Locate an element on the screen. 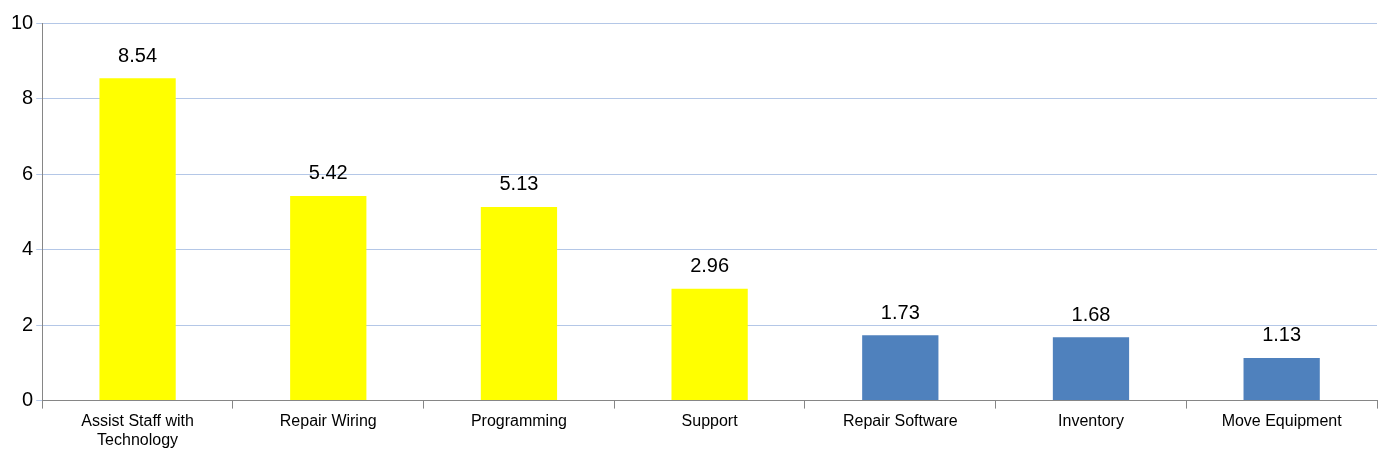  x-tick-label: Move Equipment is located at coordinates (1282, 420).